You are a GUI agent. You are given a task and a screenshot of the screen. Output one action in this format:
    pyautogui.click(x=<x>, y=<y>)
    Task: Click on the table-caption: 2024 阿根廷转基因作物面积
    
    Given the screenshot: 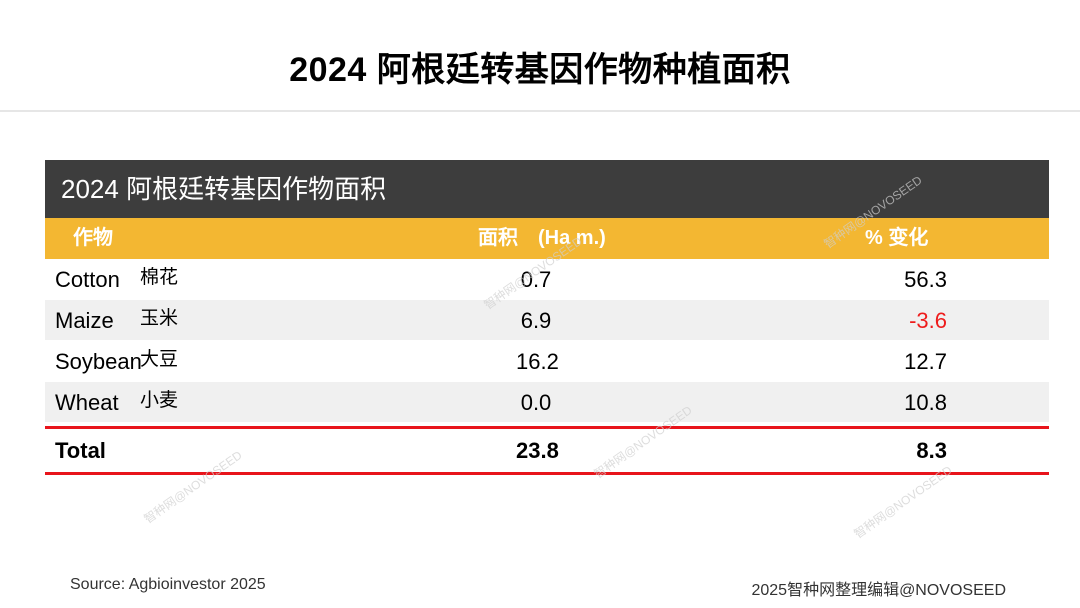 What is the action you would take?
    pyautogui.click(x=547, y=189)
    